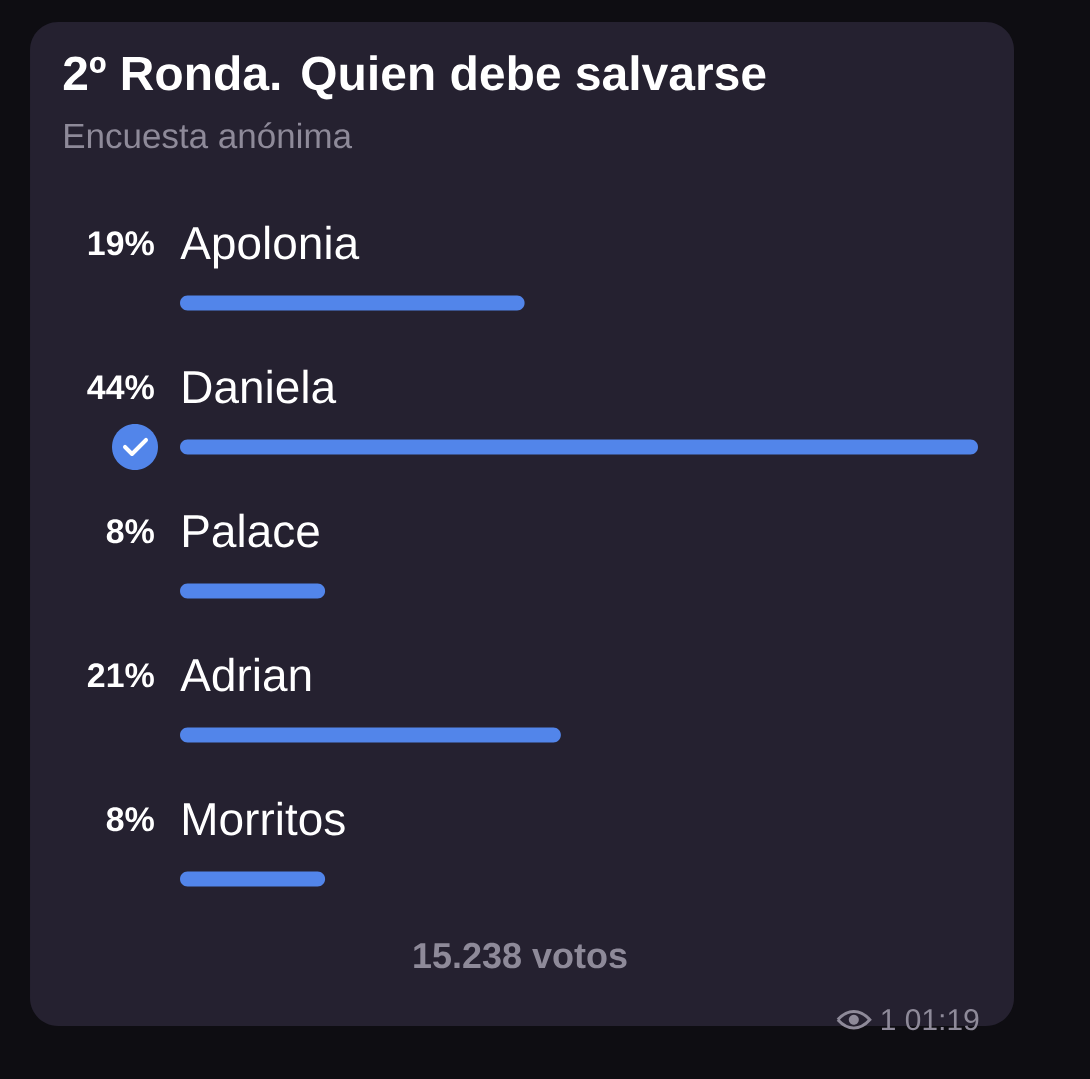 The height and width of the screenshot is (1079, 1090). What do you see at coordinates (414, 77) in the screenshot?
I see `chart-title: 2º Ronda. Quien debe salvarse` at bounding box center [414, 77].